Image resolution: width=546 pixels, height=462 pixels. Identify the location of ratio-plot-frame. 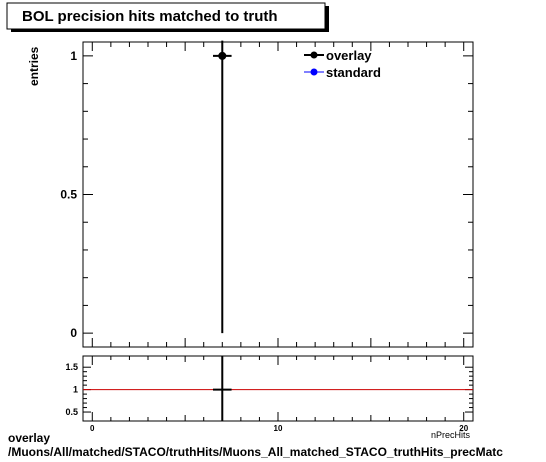
(278, 388).